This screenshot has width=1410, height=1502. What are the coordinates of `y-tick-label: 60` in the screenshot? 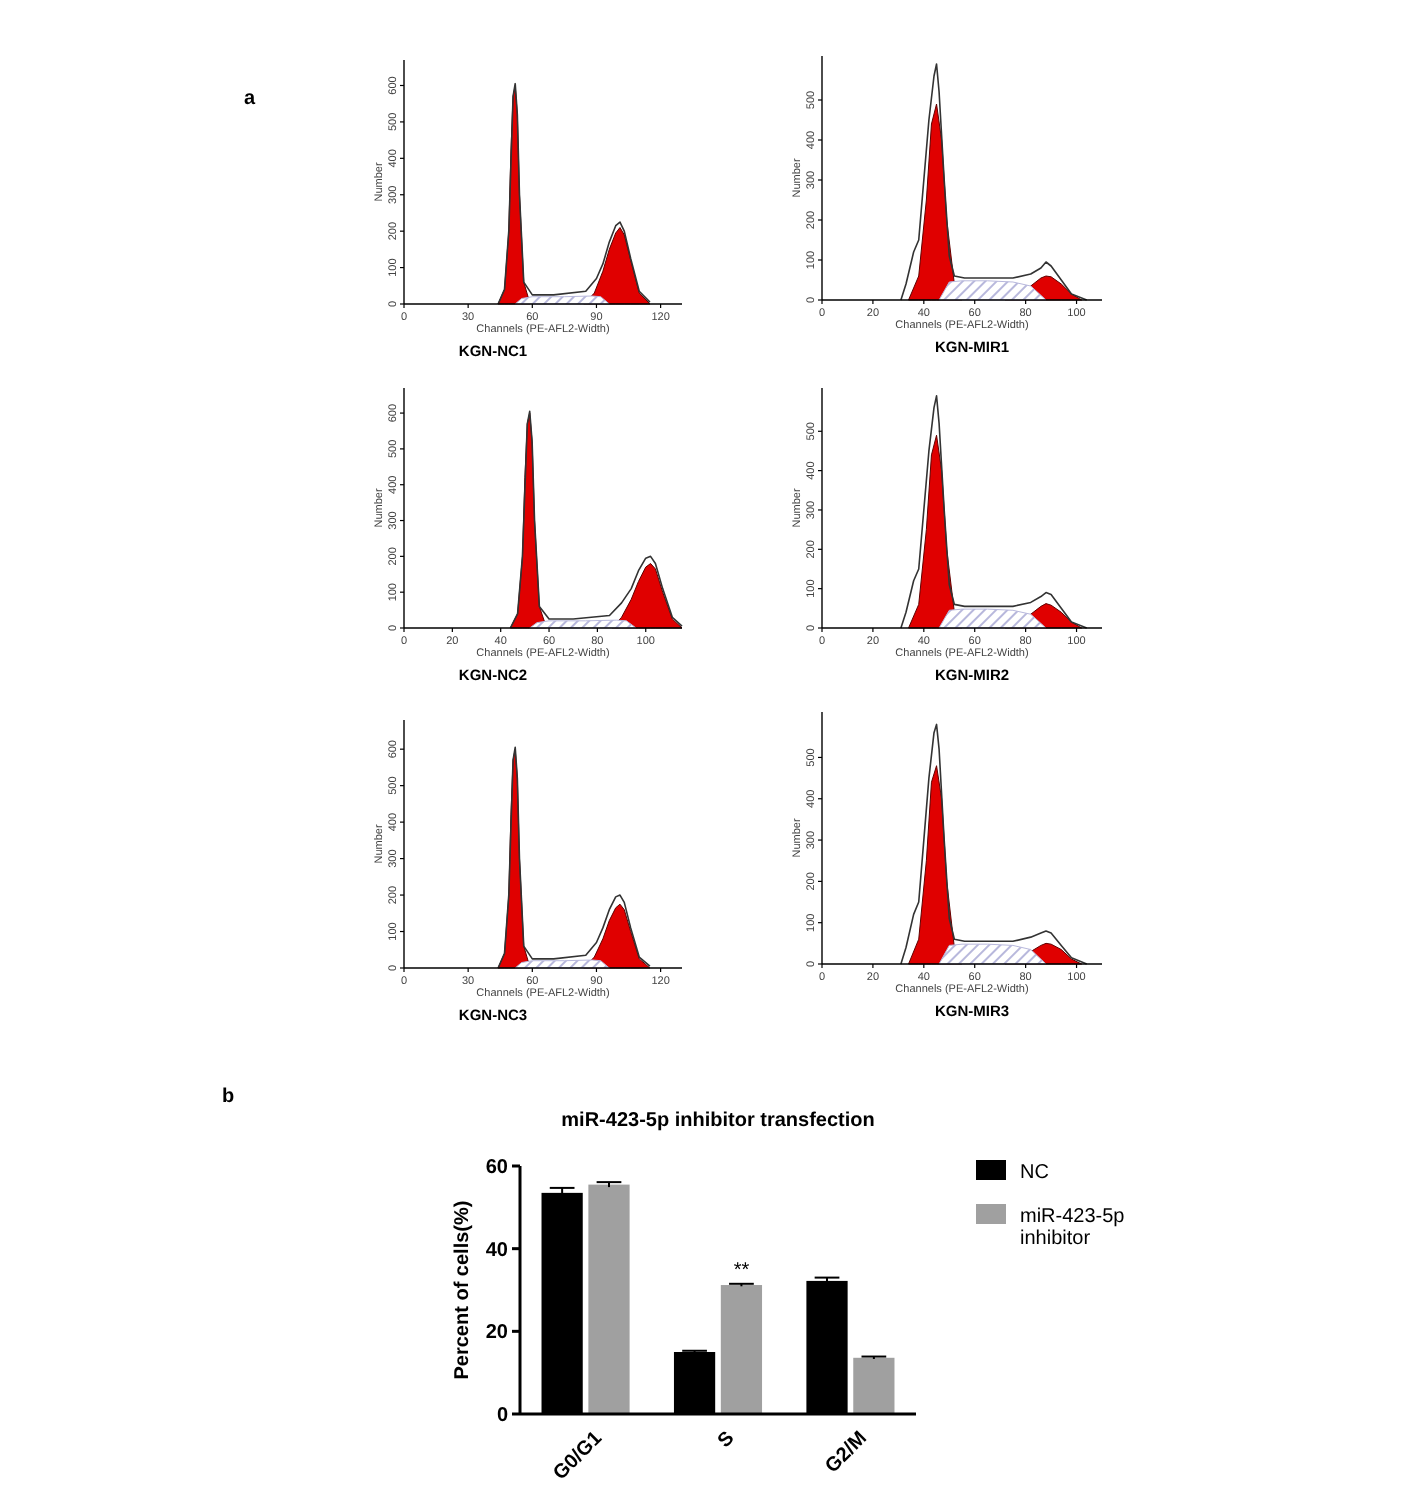 It's located at (497, 1168).